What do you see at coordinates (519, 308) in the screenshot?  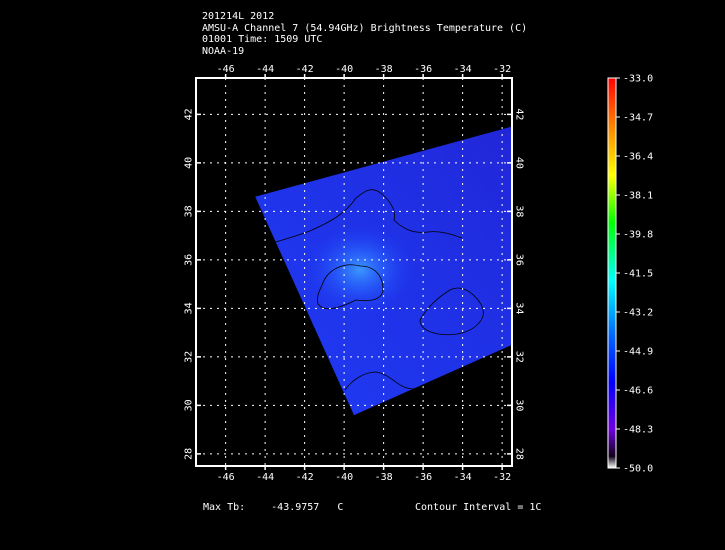 I see `lat-tick-label-right: 34` at bounding box center [519, 308].